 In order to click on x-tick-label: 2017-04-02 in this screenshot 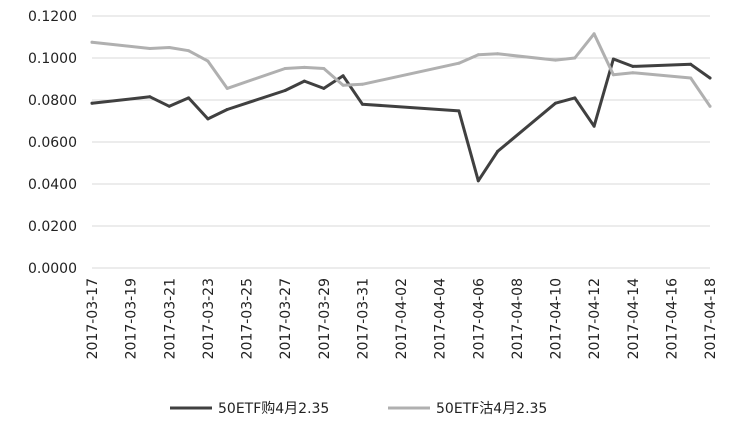, I will do `click(402, 318)`.